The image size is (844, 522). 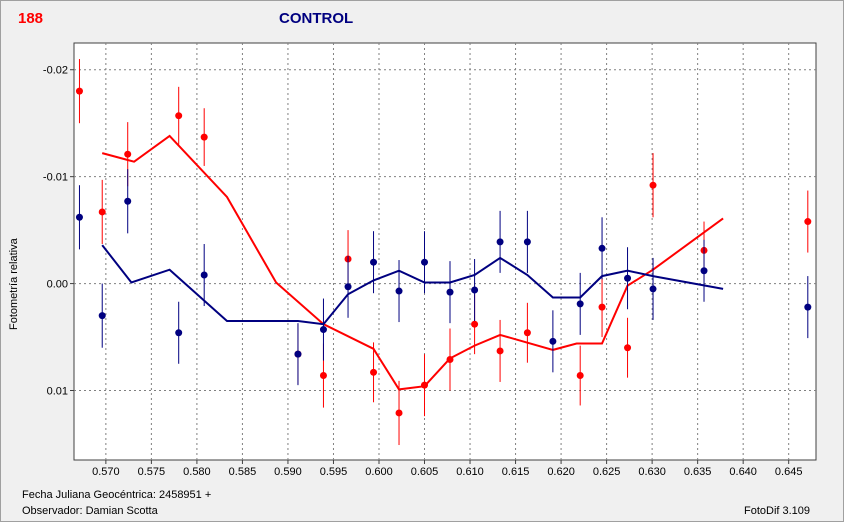 I want to click on x-tick-label: 0.580, so click(x=197, y=472).